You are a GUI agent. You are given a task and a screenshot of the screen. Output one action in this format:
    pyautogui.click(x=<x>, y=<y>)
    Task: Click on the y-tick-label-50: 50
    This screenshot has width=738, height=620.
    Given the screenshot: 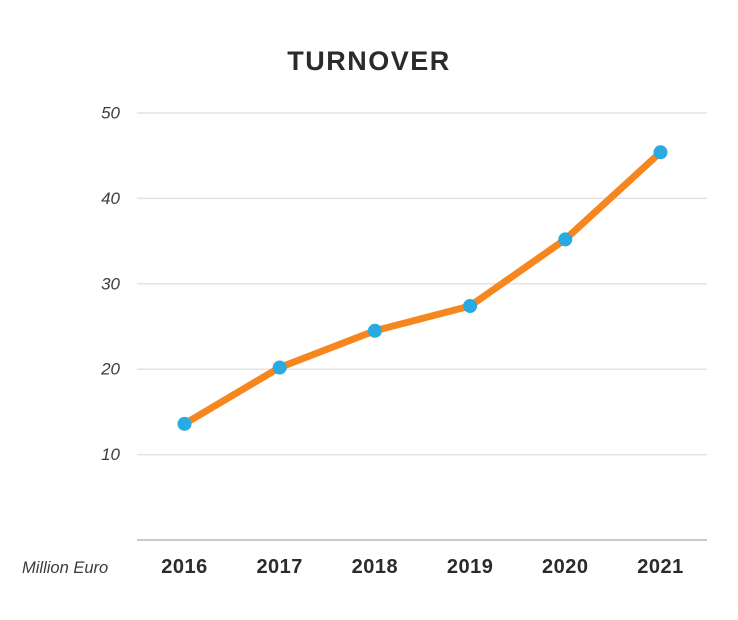 What is the action you would take?
    pyautogui.click(x=110, y=113)
    